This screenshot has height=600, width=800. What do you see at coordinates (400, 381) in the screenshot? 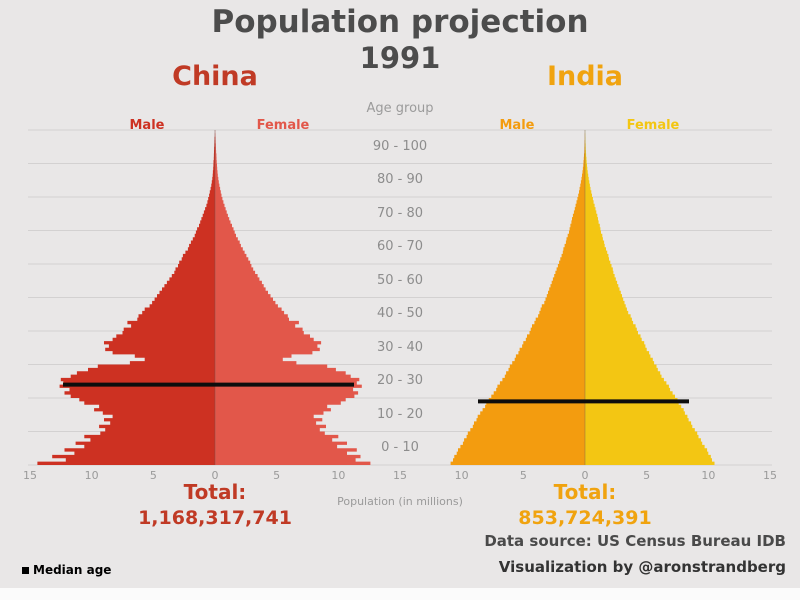
I see `age-group-label: 20 - 30` at bounding box center [400, 381].